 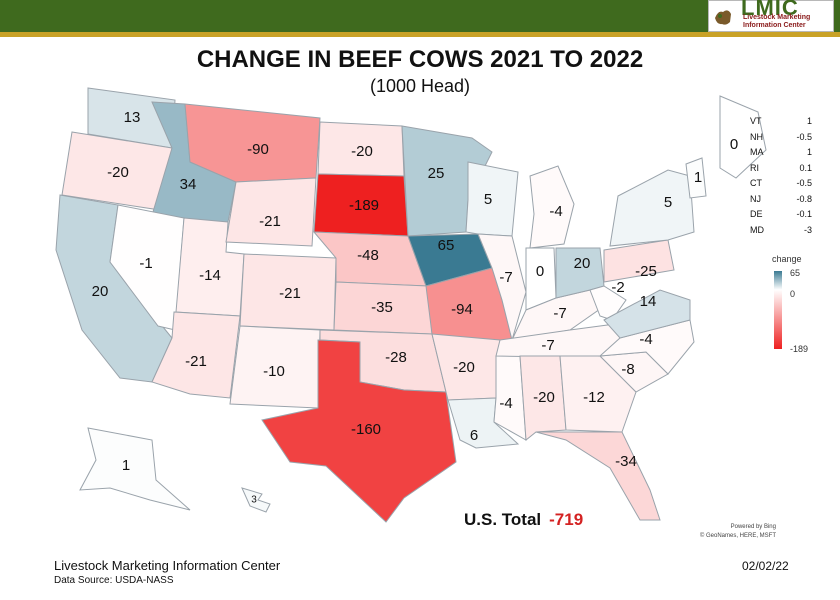 I want to click on legend-gradient, so click(x=778, y=310).